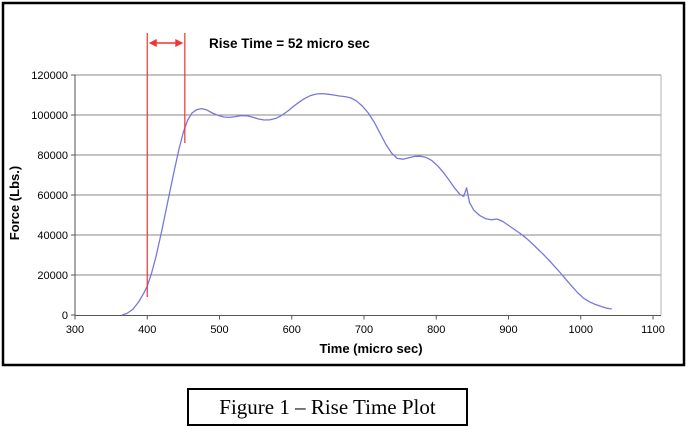 This screenshot has width=691, height=436. Describe the element at coordinates (292, 330) in the screenshot. I see `x-tick-label: 600` at that location.